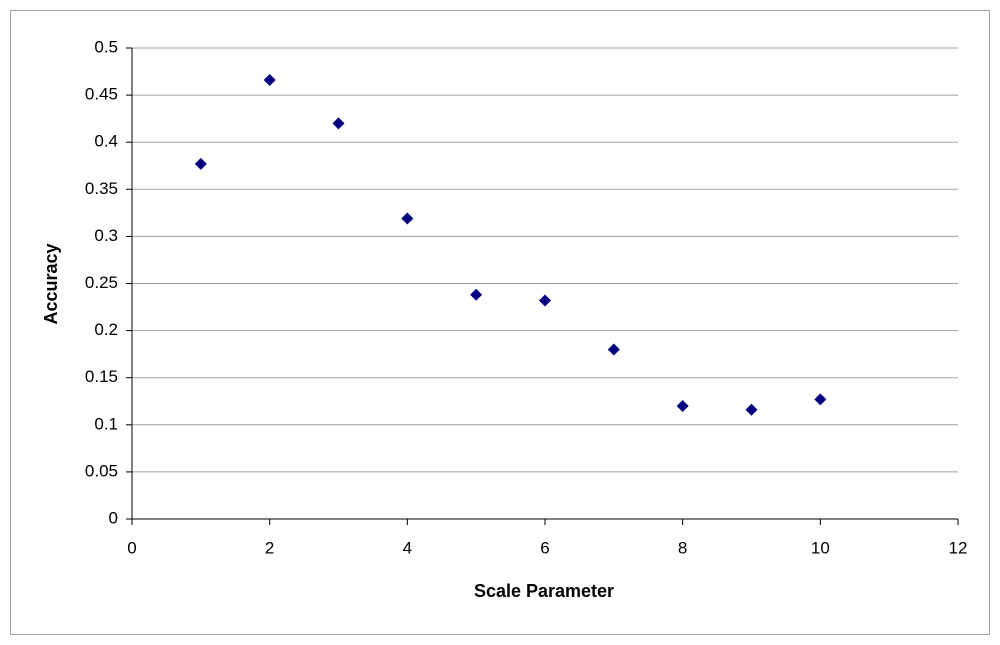 This screenshot has width=1000, height=645. I want to click on y-axis-title: Accuracy, so click(51, 283).